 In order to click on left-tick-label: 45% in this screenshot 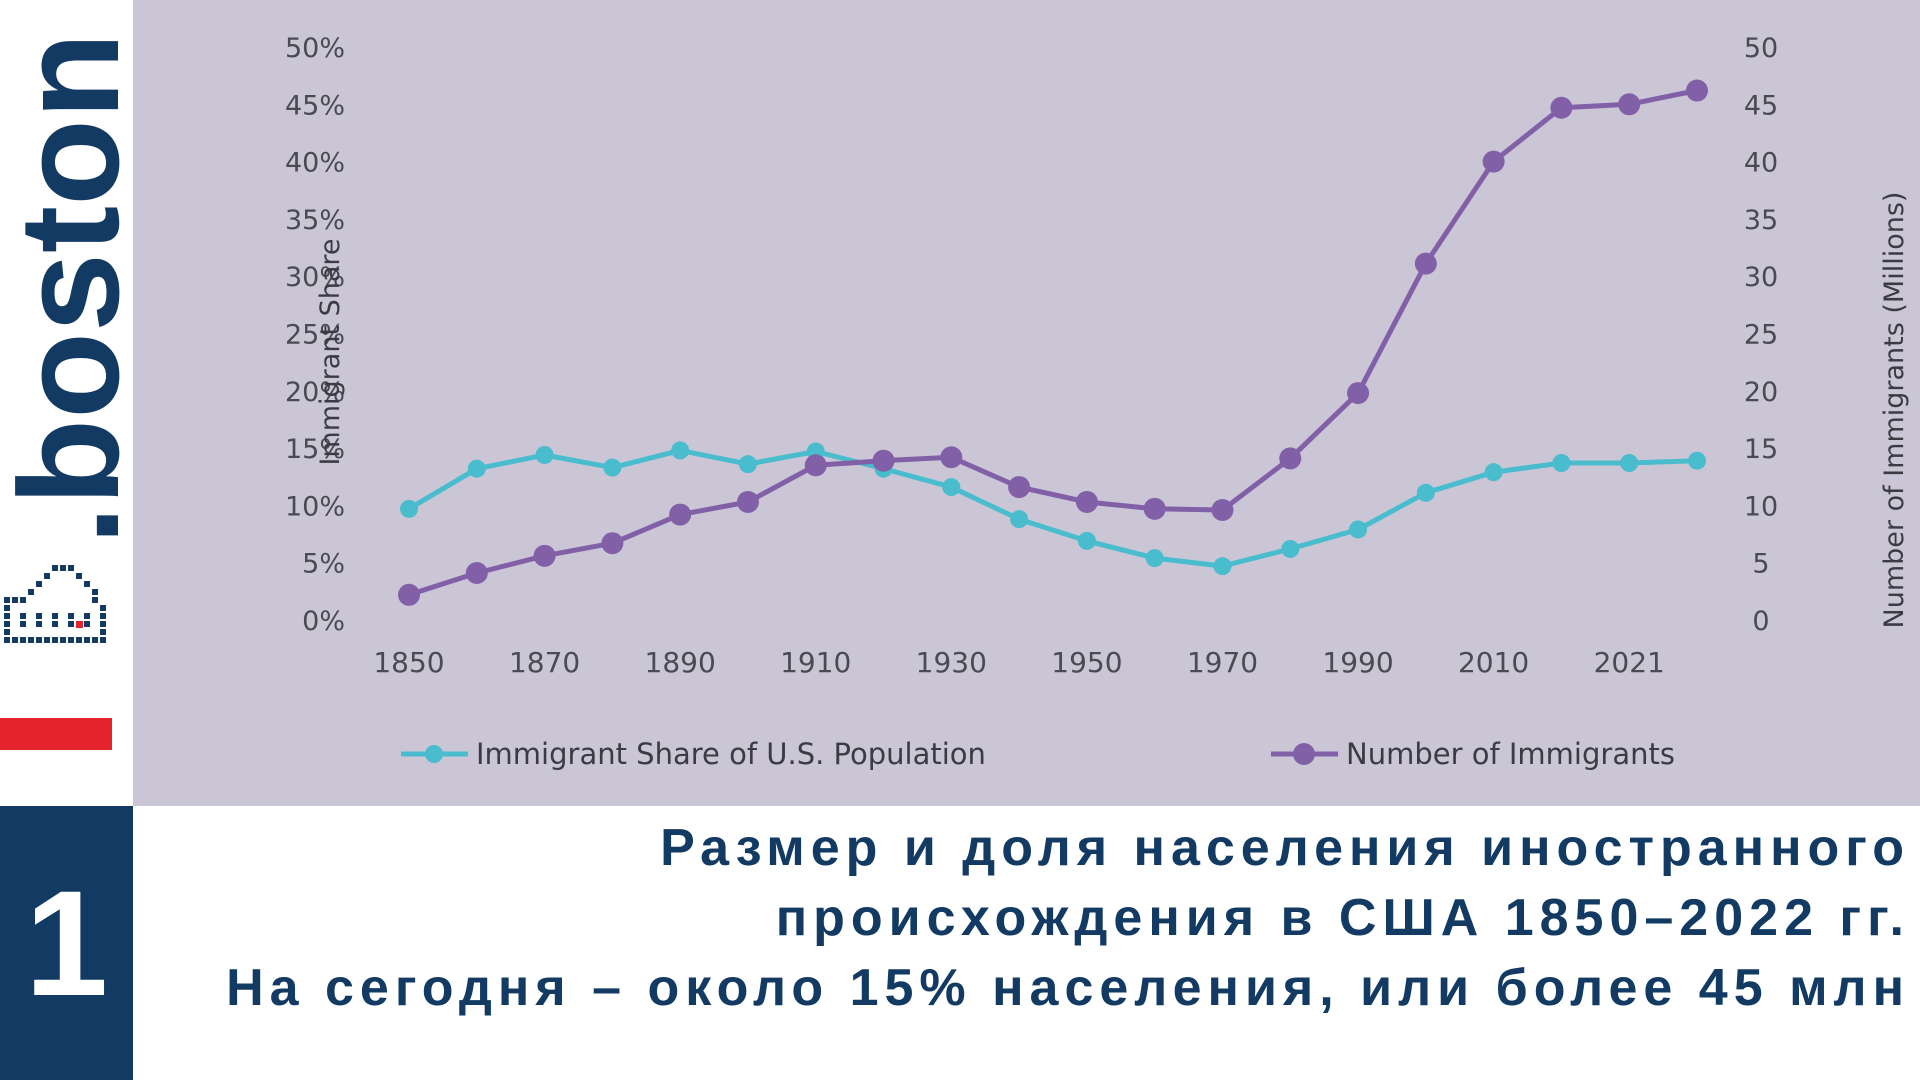, I will do `click(315, 105)`.